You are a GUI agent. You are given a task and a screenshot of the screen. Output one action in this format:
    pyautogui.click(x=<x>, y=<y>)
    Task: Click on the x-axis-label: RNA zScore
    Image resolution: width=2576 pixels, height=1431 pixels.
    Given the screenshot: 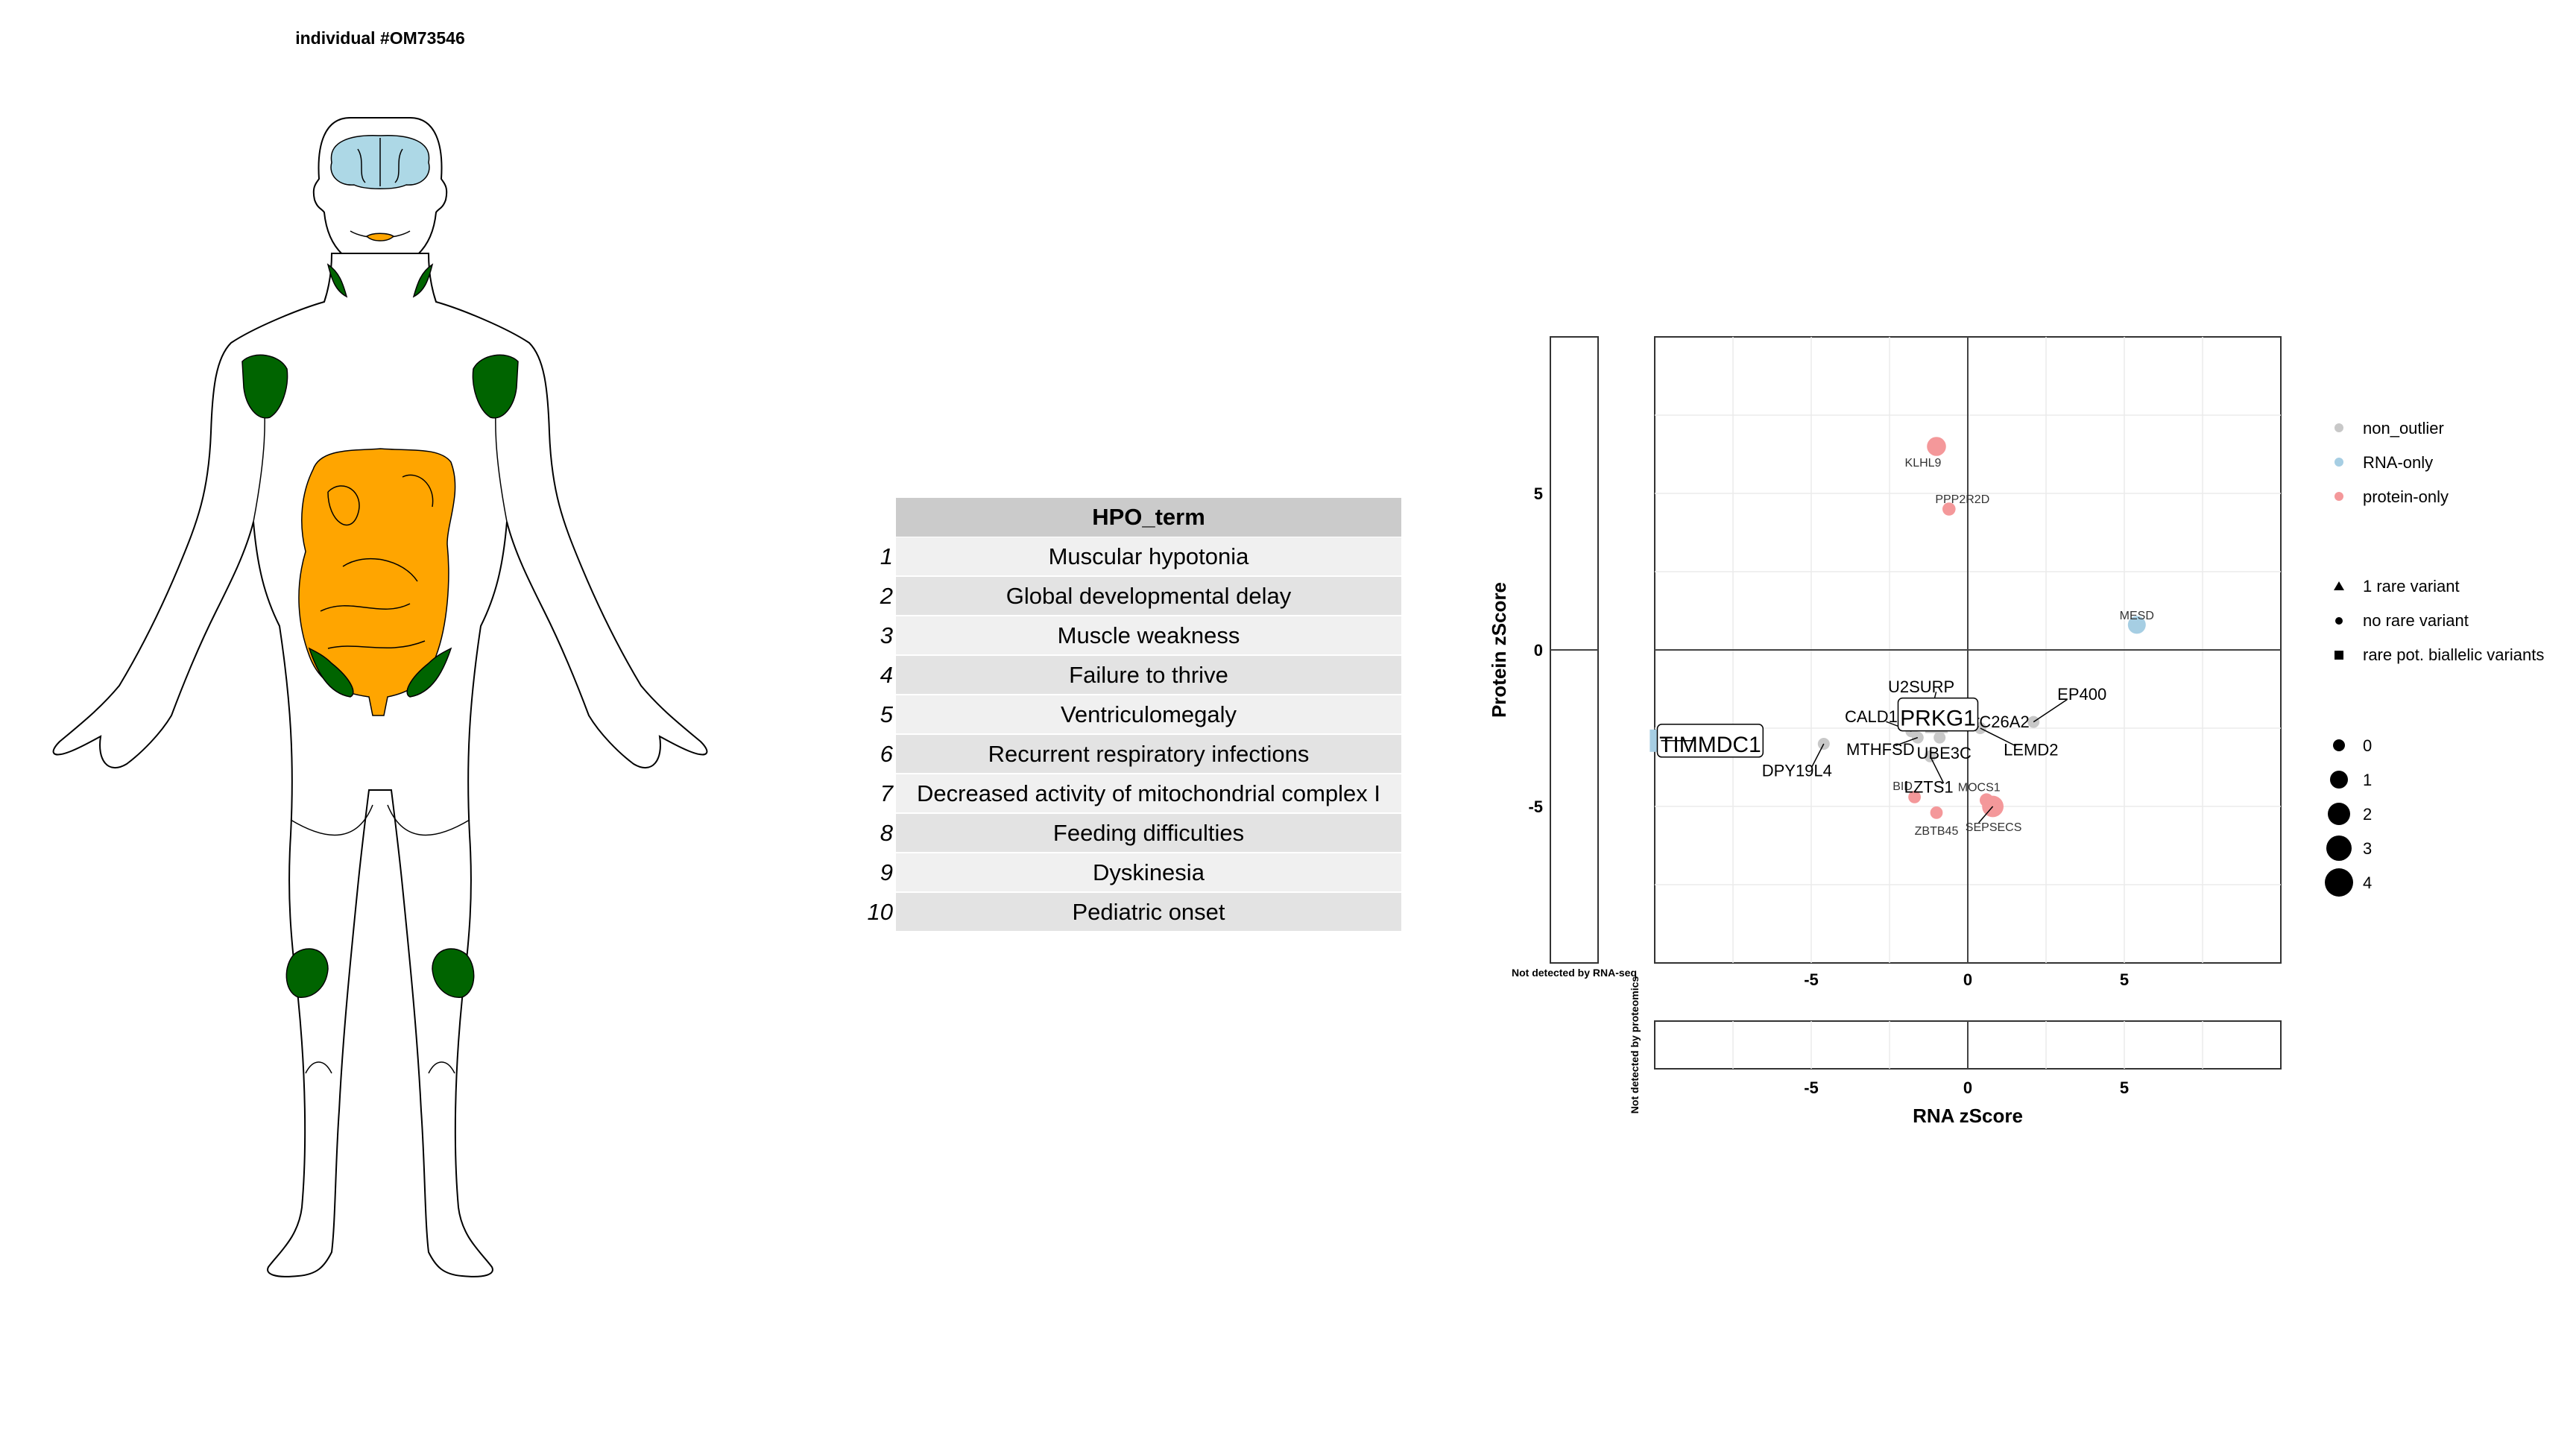 What is the action you would take?
    pyautogui.click(x=1968, y=1116)
    